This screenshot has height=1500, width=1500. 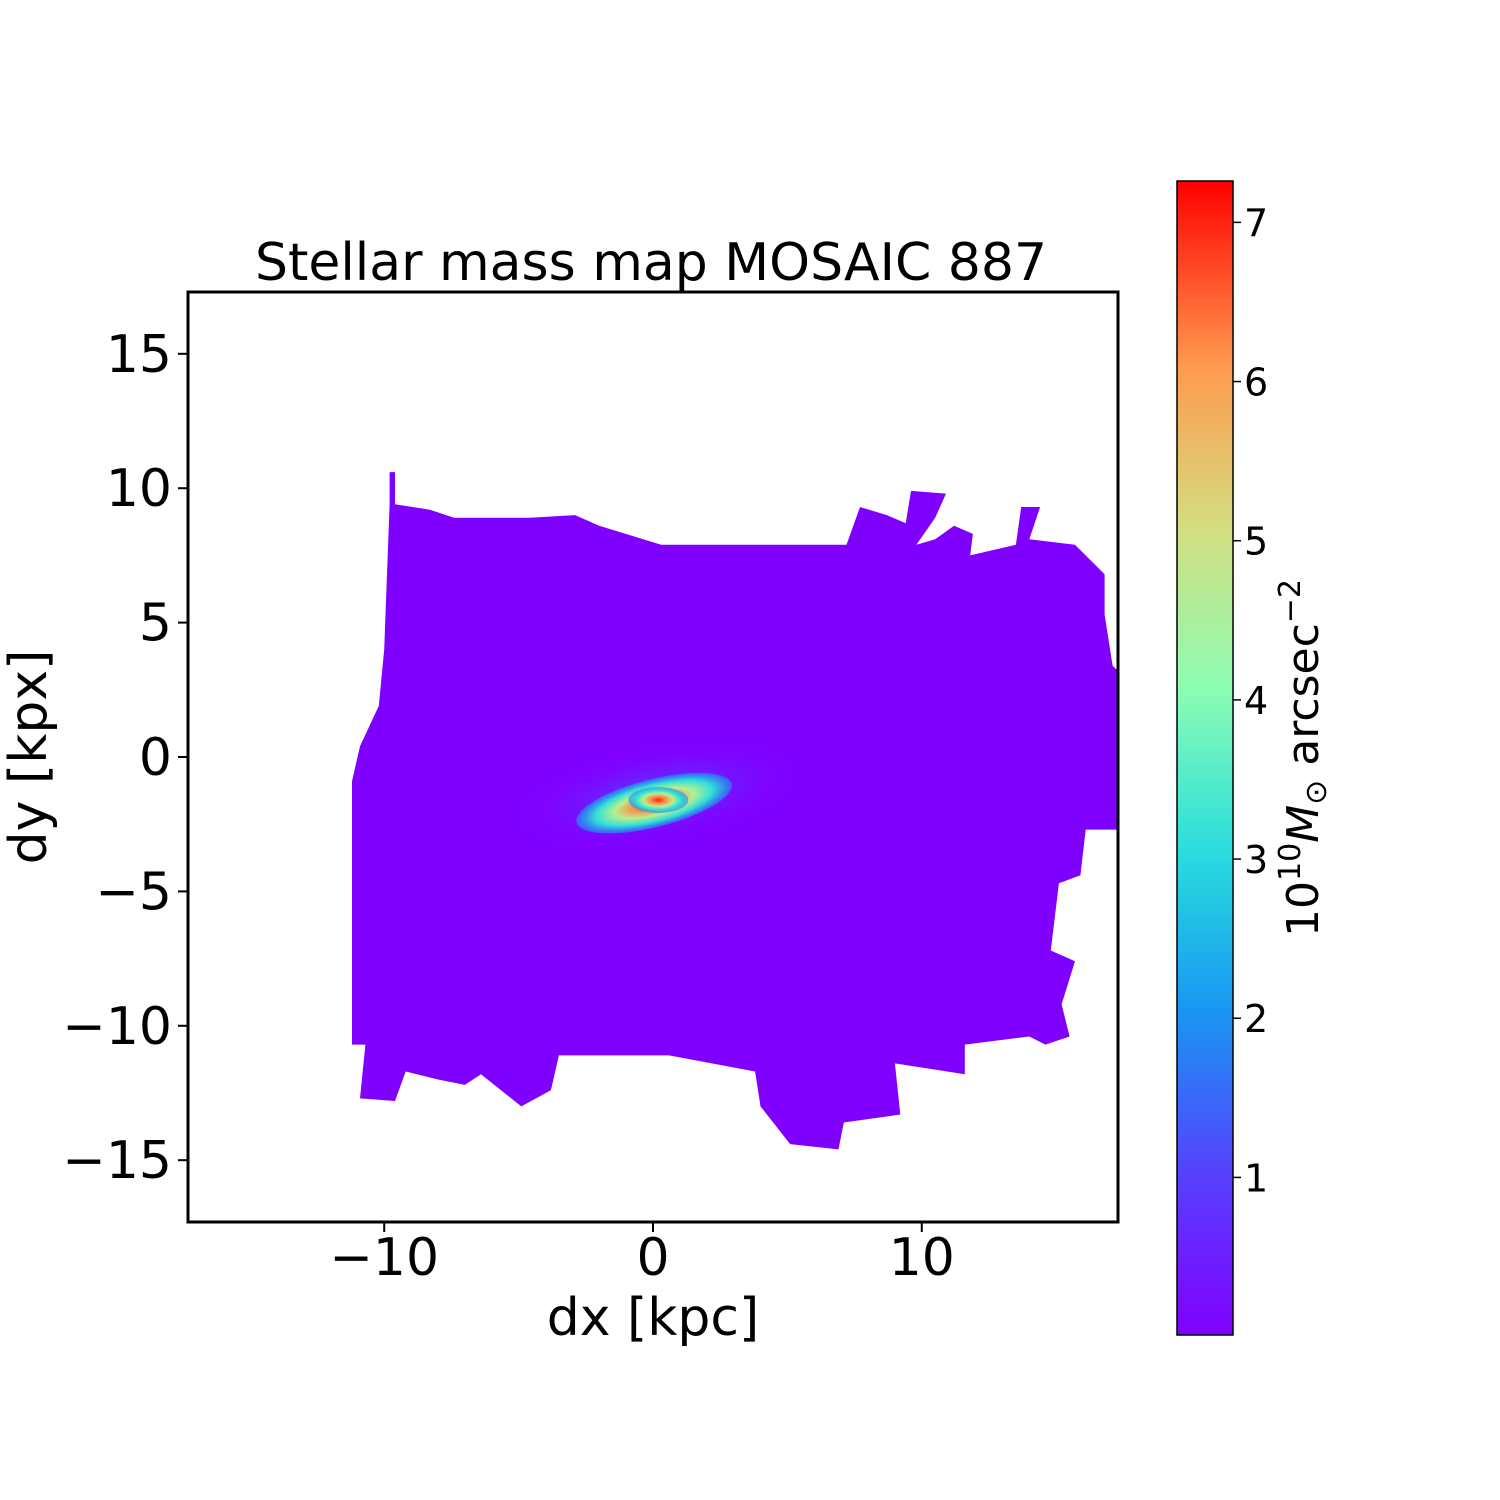 What do you see at coordinates (1256, 1019) in the screenshot?
I see `colorbar-tick-label: 2` at bounding box center [1256, 1019].